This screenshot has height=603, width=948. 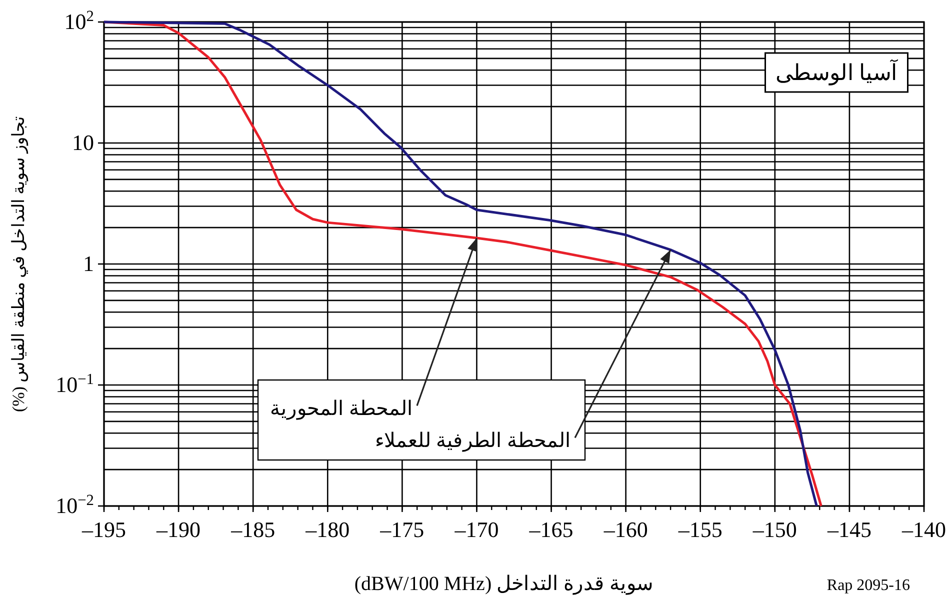 I want to click on y-tick-label: 10$^{−1}$, so click(x=75, y=383).